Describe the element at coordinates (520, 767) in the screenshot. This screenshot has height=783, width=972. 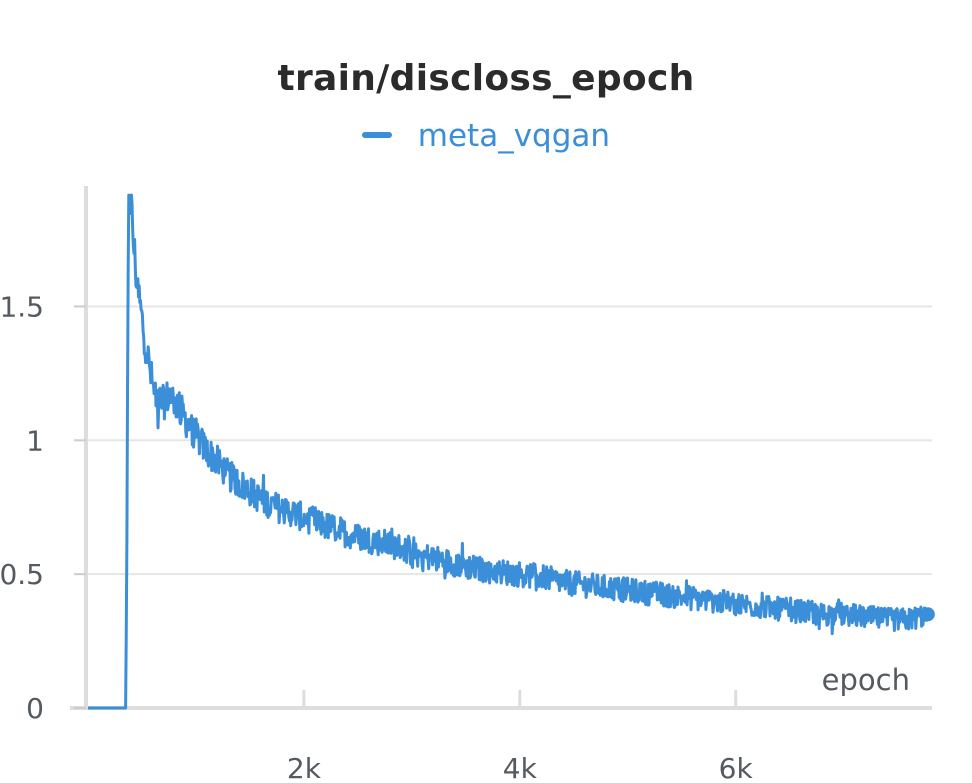
I see `x-tick-label: 4k` at that location.